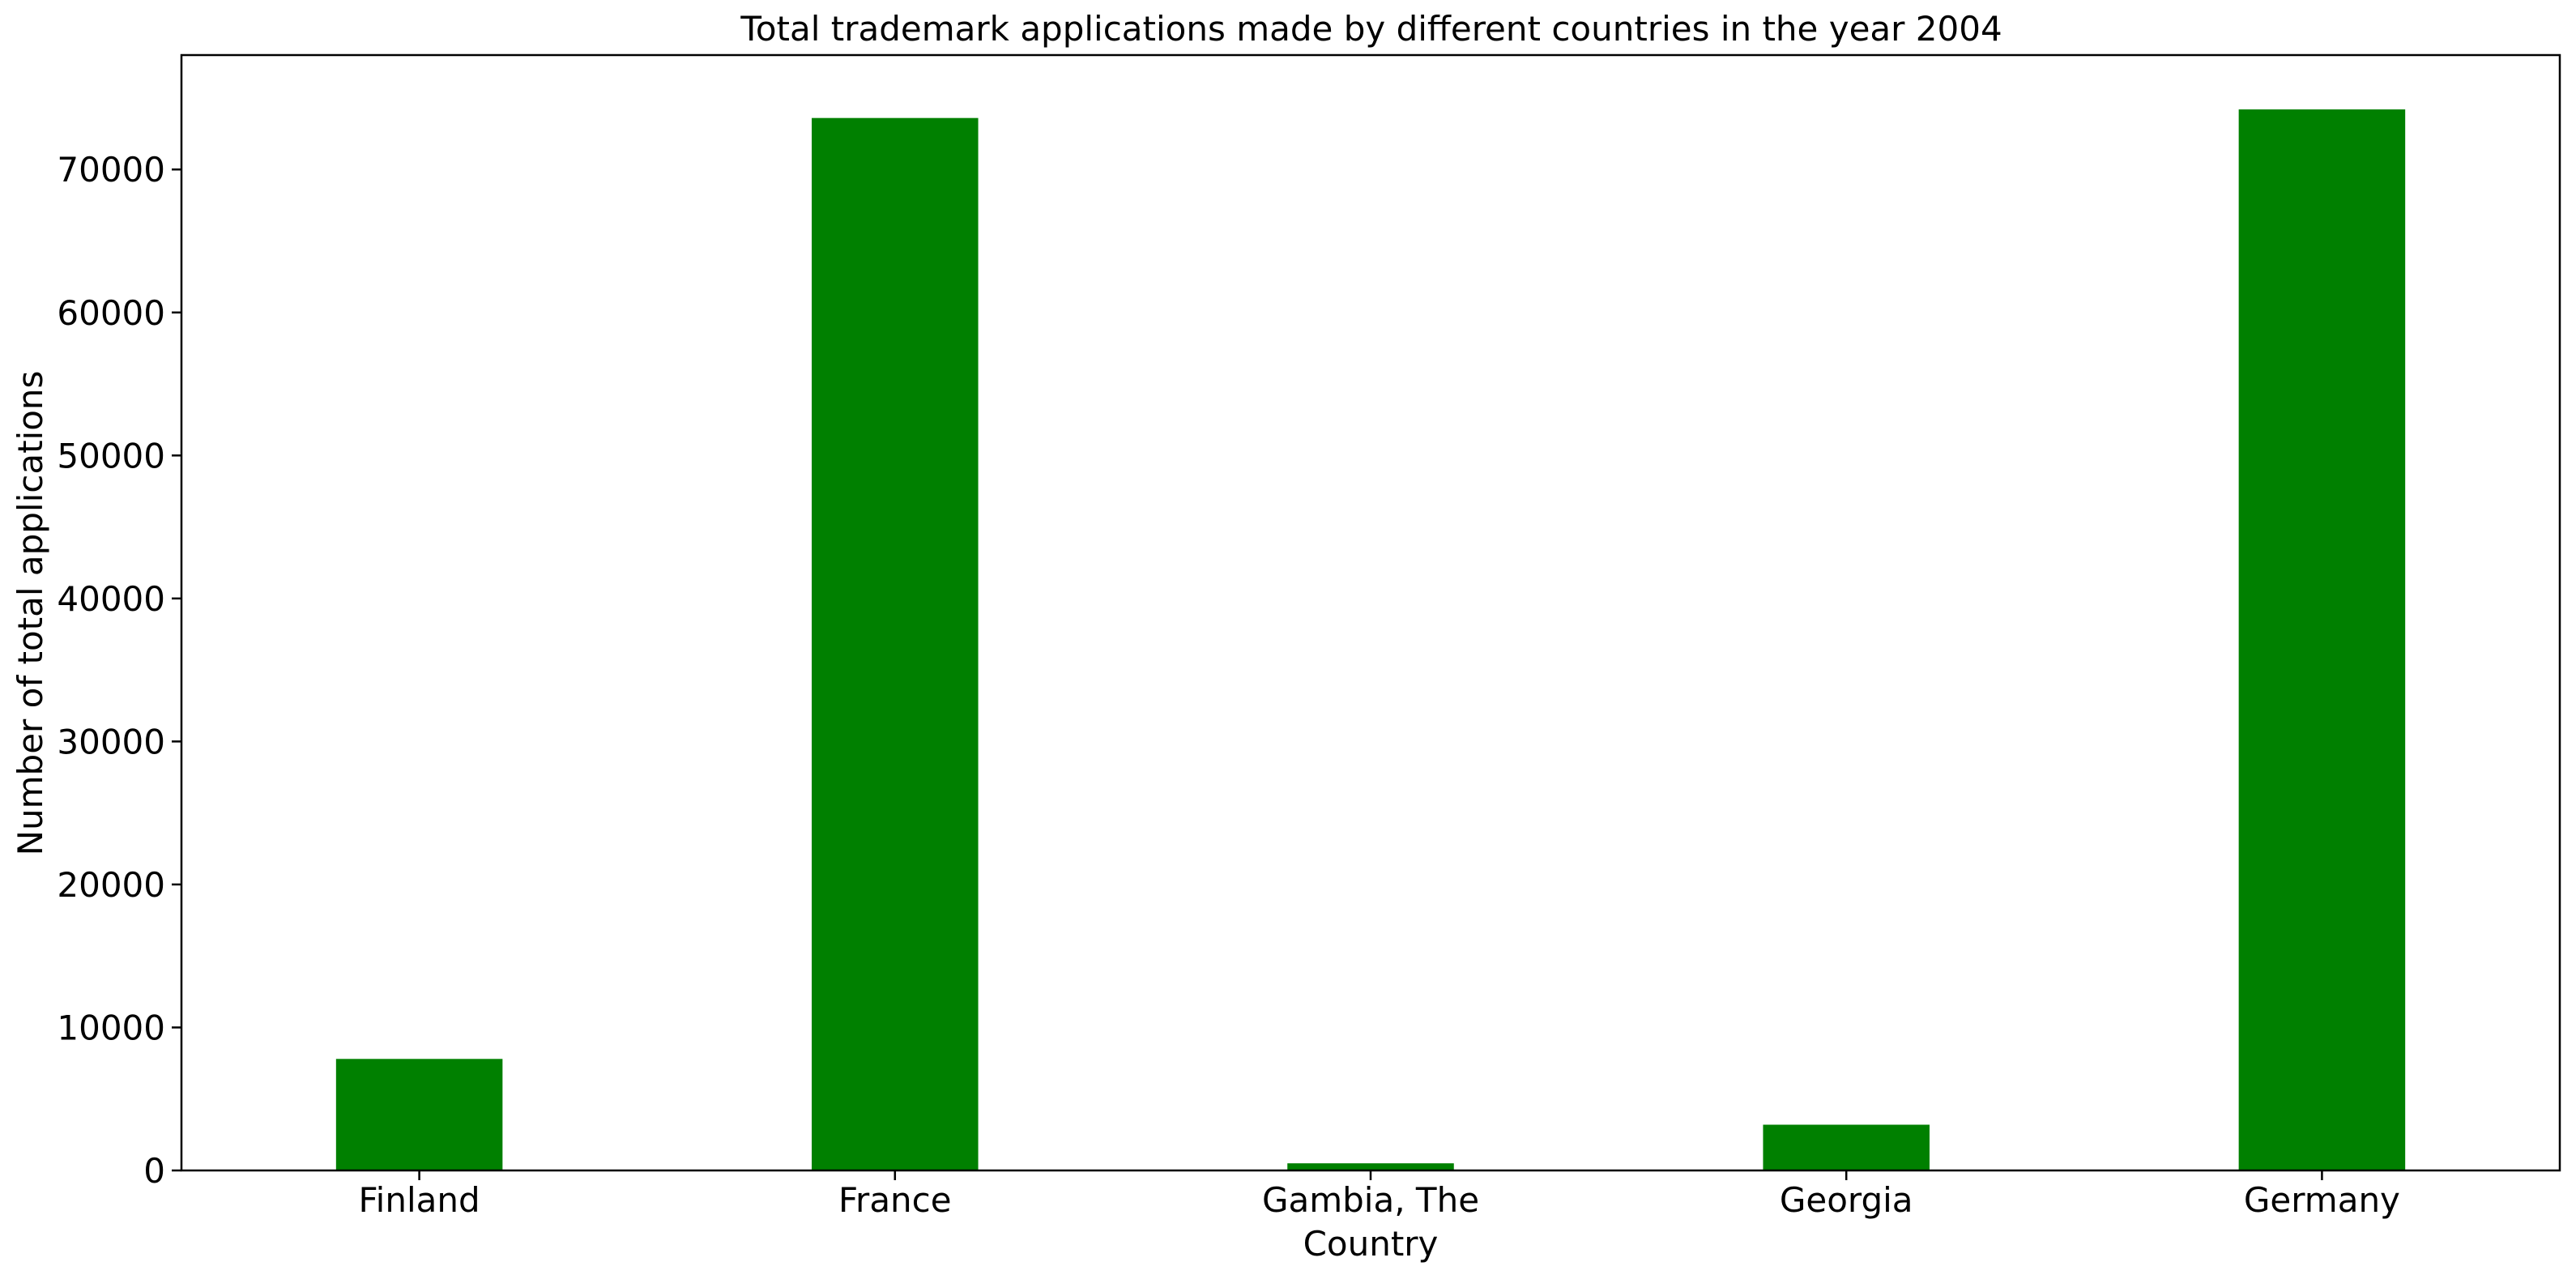 This screenshot has width=2576, height=1279. I want to click on y-axis: 0 10000 20000 30000 40000 50000 60000 70000, so click(119, 670).